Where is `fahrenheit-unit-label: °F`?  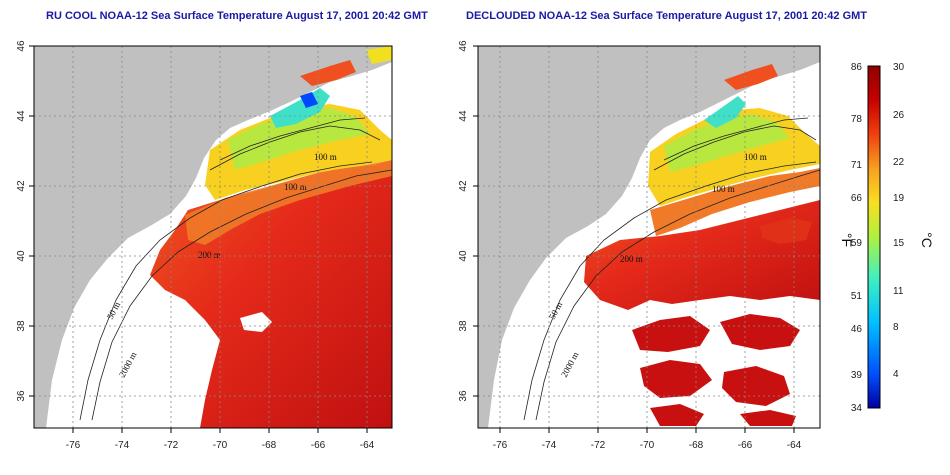 fahrenheit-unit-label: °F is located at coordinates (847, 240).